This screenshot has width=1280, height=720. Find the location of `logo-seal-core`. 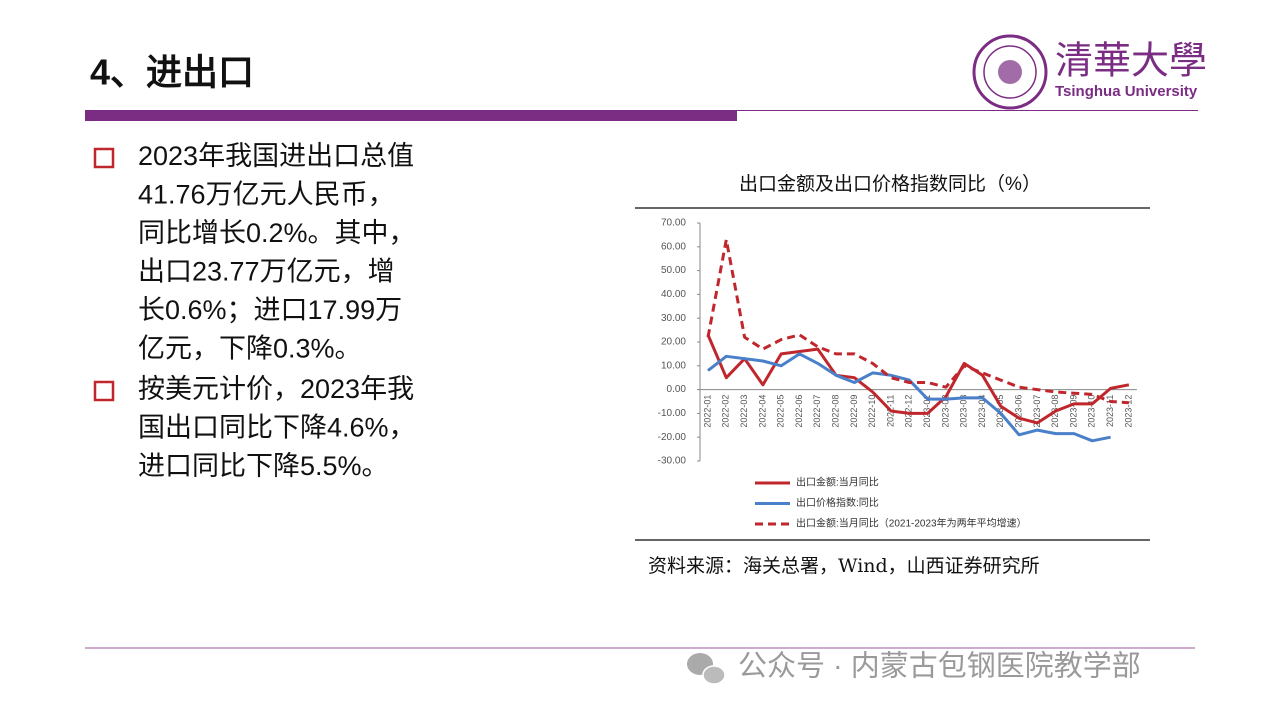

logo-seal-core is located at coordinates (1010, 72).